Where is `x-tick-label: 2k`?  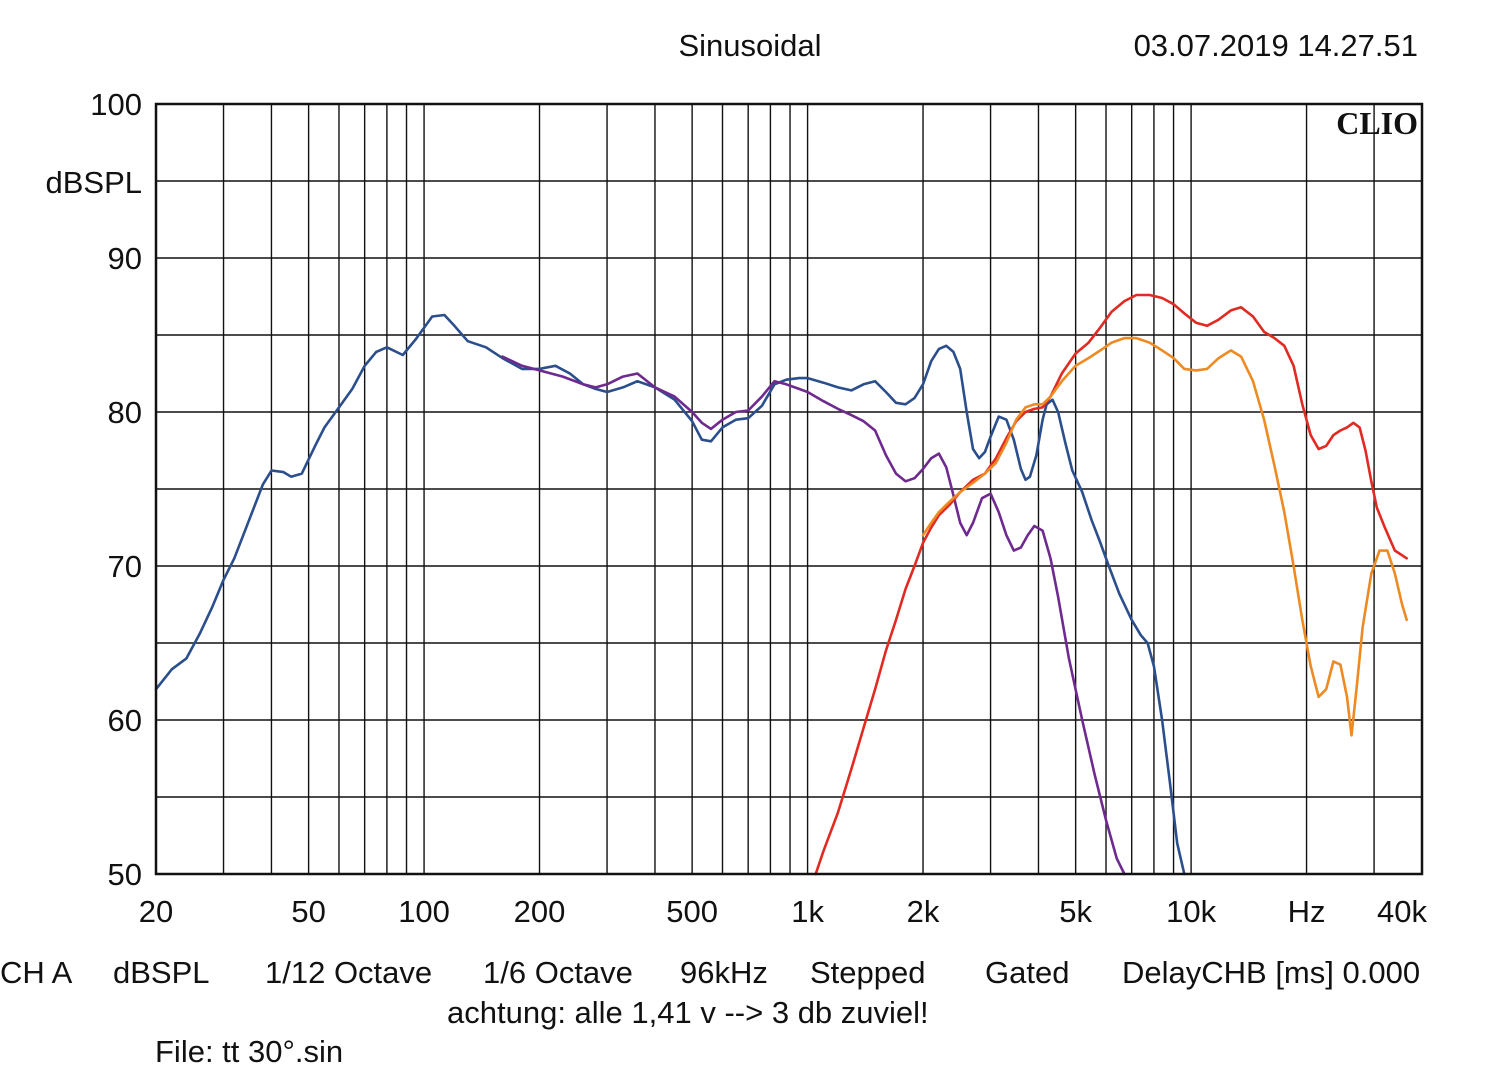 x-tick-label: 2k is located at coordinates (923, 911).